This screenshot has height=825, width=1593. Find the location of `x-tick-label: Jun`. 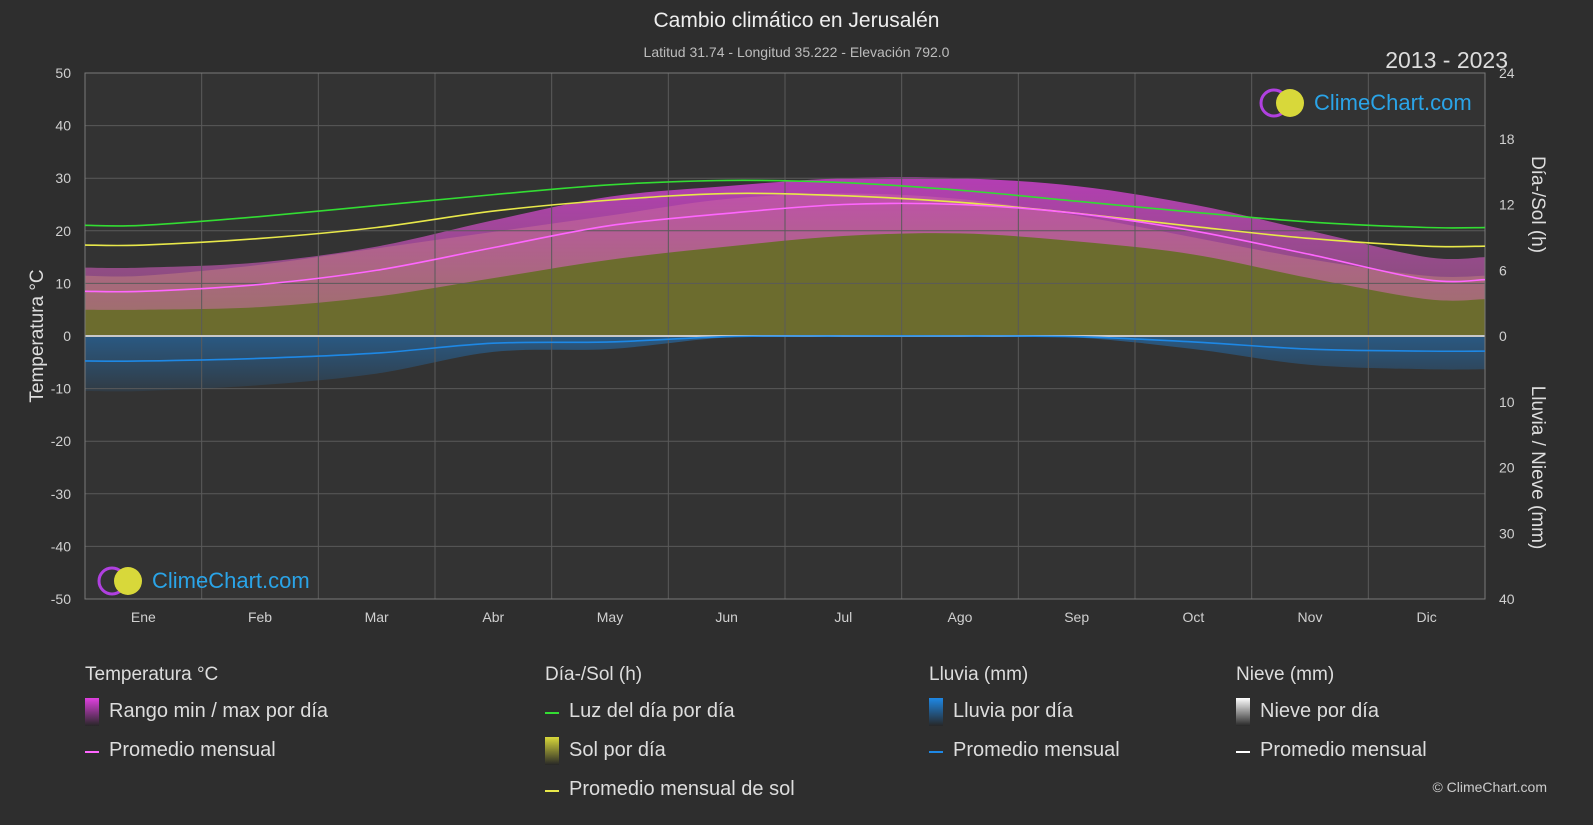

x-tick-label: Jun is located at coordinates (726, 617).